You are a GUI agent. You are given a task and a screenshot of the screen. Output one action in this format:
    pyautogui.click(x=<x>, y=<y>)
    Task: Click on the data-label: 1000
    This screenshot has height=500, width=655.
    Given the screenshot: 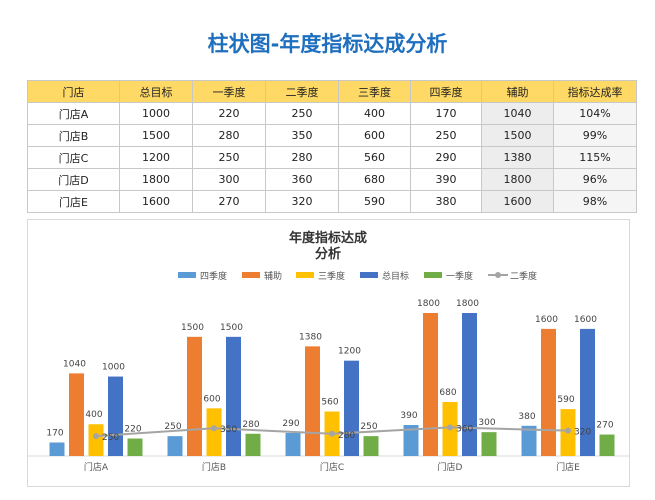 What is the action you would take?
    pyautogui.click(x=113, y=368)
    